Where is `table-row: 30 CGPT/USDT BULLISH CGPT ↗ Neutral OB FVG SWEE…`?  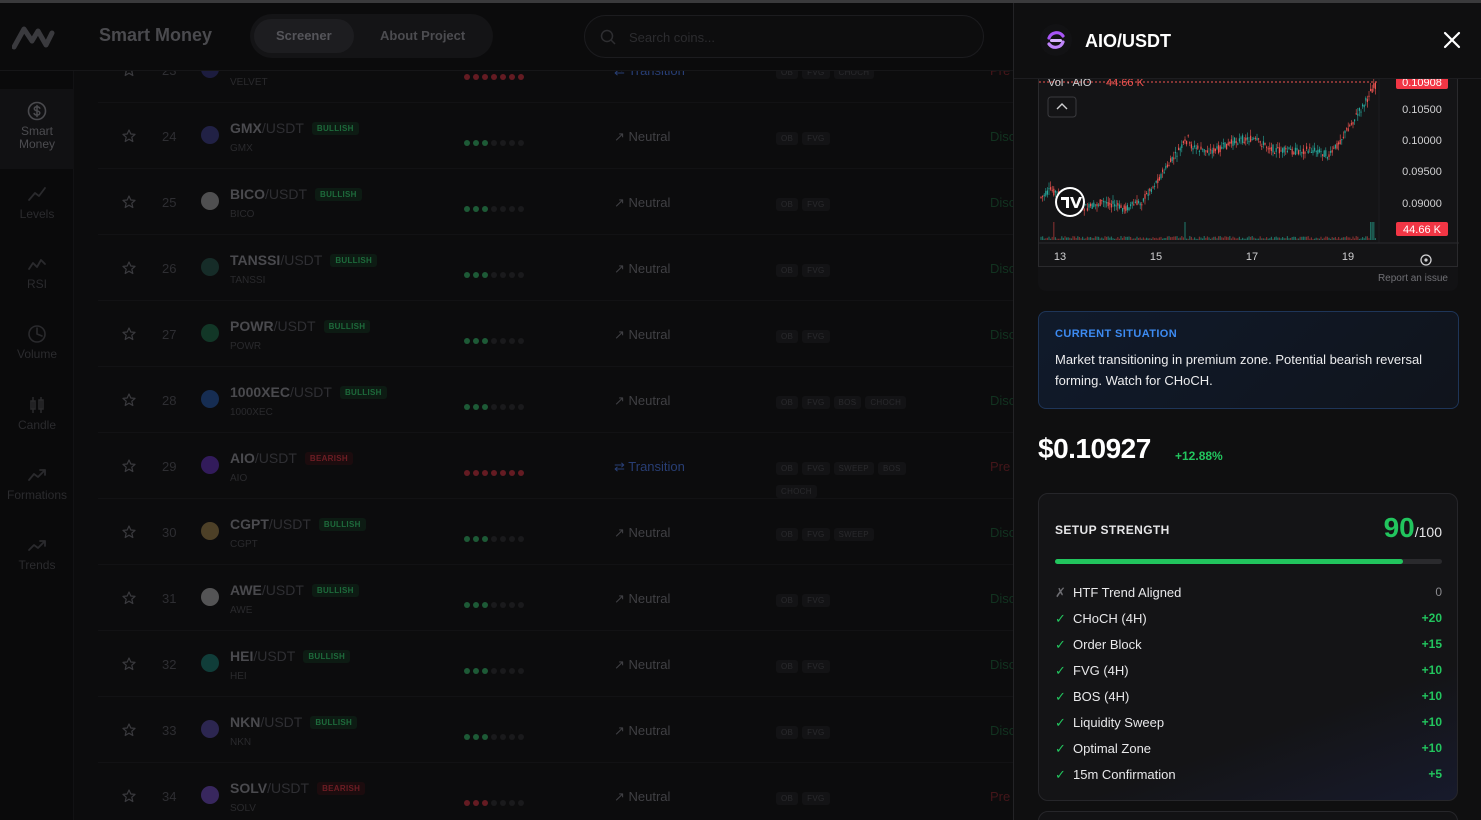 table-row: 30 CGPT/USDT BULLISH CGPT ↗ Neutral OB FVG SWEE… is located at coordinates (555, 532).